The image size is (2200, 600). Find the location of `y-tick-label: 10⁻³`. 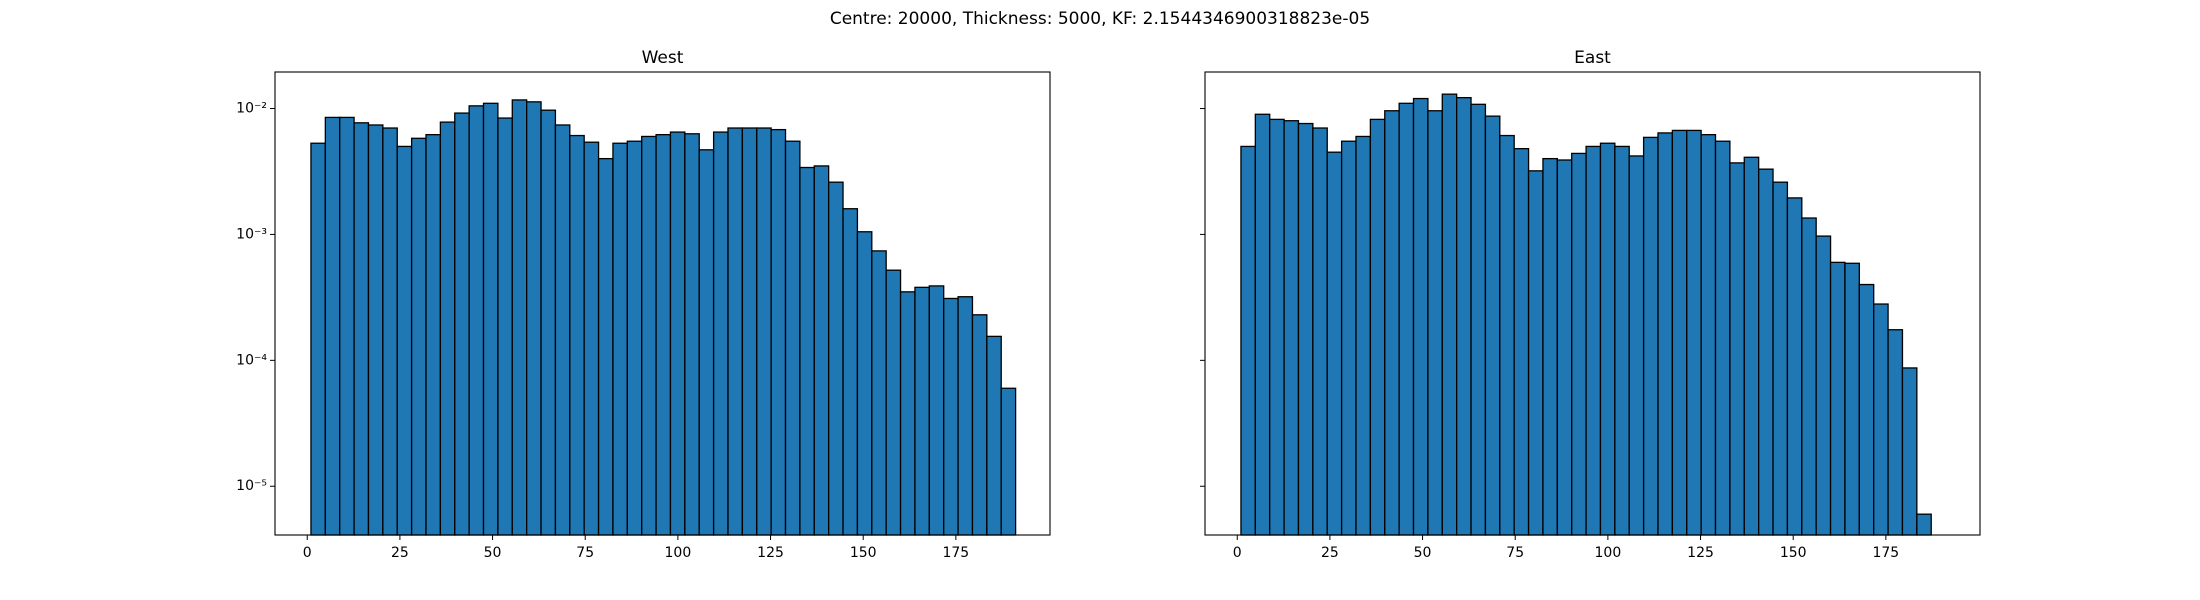

y-tick-label: 10⁻³ is located at coordinates (251, 234).